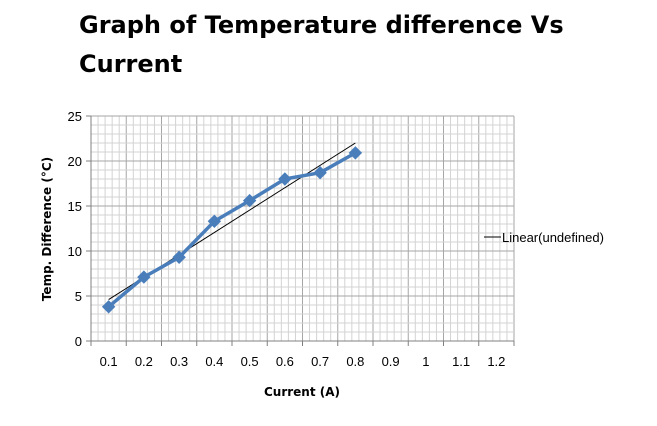  What do you see at coordinates (109, 361) in the screenshot?
I see `x-tick-label: 0.1` at bounding box center [109, 361].